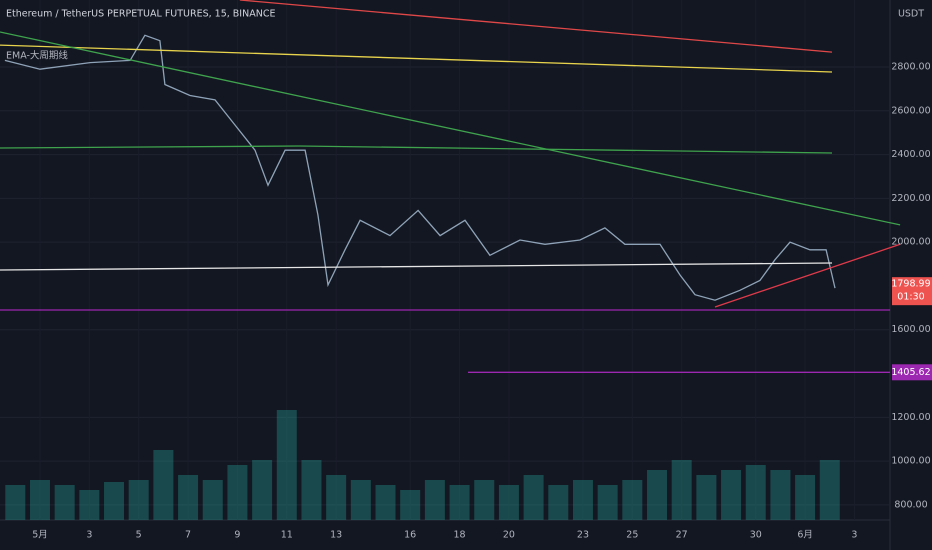  Describe the element at coordinates (188, 535) in the screenshot. I see `x-tick-label: 7` at that location.